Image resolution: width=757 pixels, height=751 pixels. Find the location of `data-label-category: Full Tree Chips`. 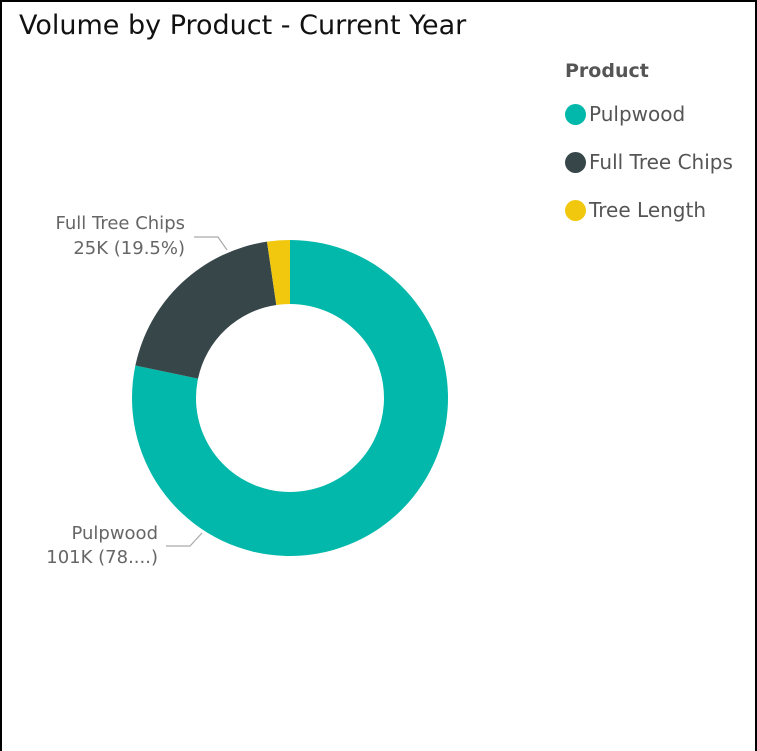

data-label-category: Full Tree Chips is located at coordinates (120, 223).